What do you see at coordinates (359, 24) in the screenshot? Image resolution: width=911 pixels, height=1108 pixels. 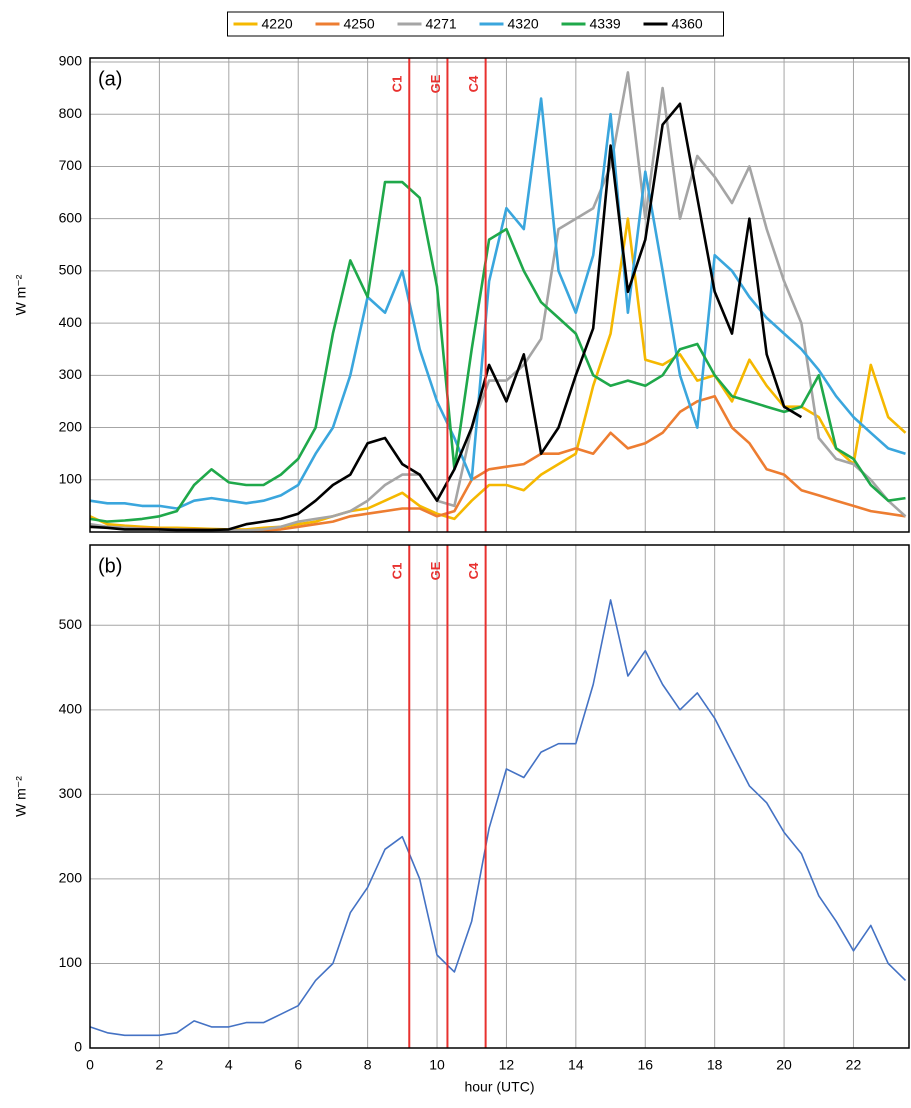 I see `legend-label: 4250` at bounding box center [359, 24].